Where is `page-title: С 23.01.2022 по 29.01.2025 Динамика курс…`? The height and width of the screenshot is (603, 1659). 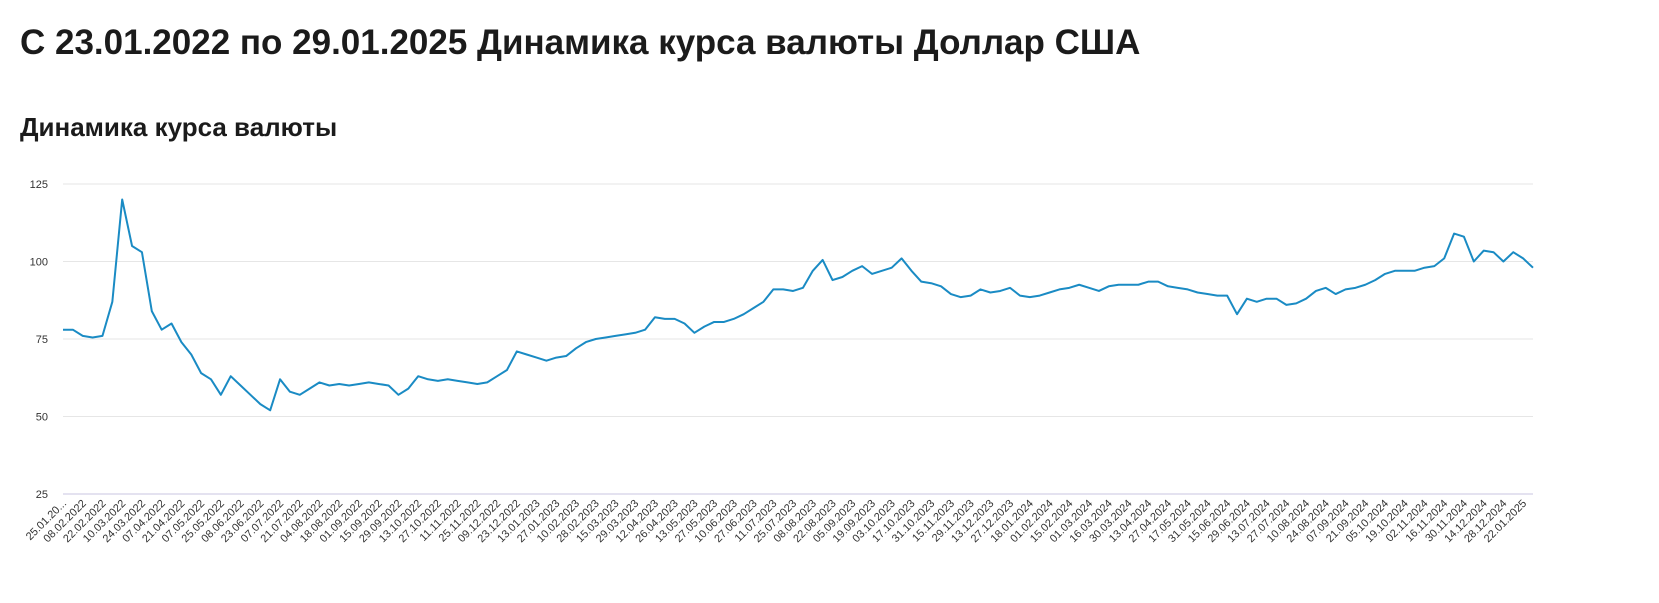
page-title: С 23.01.2022 по 29.01.2025 Динамика курс… is located at coordinates (580, 42).